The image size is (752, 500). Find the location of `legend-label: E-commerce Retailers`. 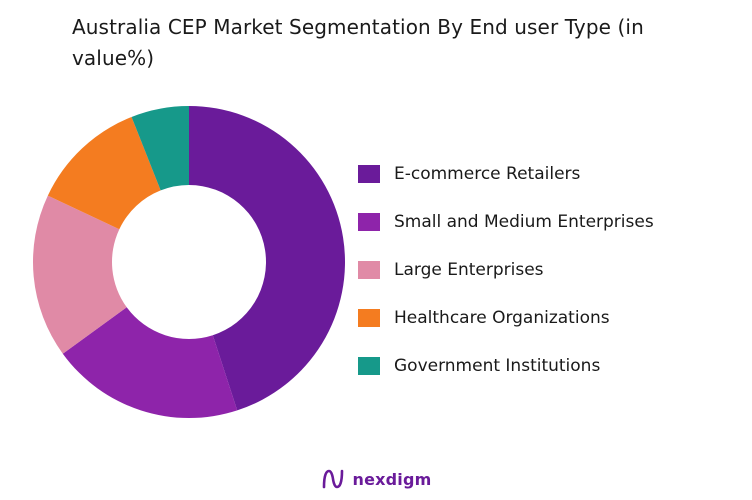

legend-label: E-commerce Retailers is located at coordinates (487, 174).